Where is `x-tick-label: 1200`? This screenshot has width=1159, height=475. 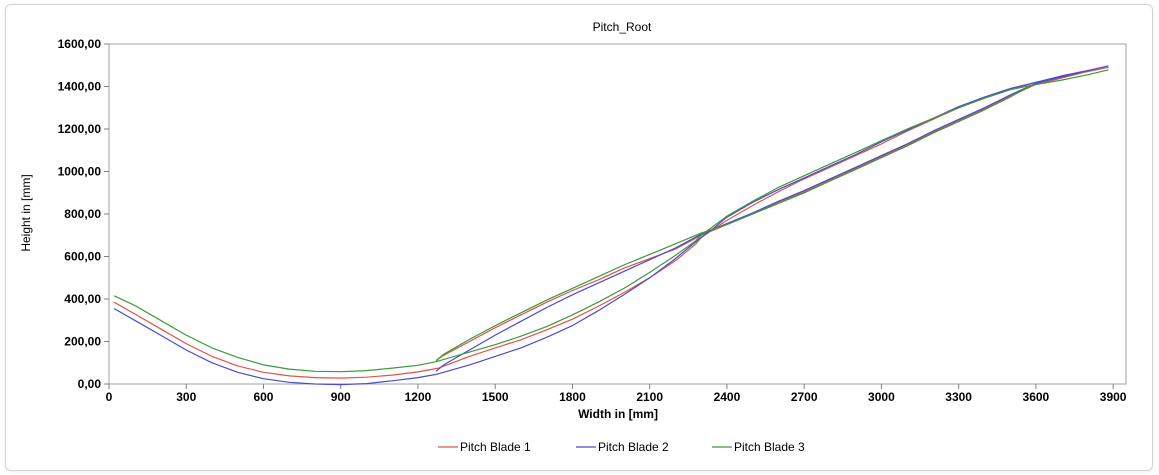 x-tick-label: 1200 is located at coordinates (418, 397).